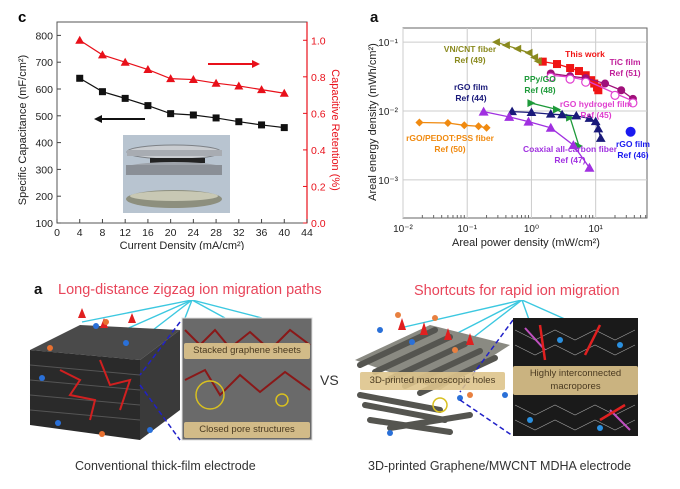 This screenshot has height=489, width=680. What do you see at coordinates (44, 197) in the screenshot?
I see `y-tick-label: 200` at bounding box center [44, 197].